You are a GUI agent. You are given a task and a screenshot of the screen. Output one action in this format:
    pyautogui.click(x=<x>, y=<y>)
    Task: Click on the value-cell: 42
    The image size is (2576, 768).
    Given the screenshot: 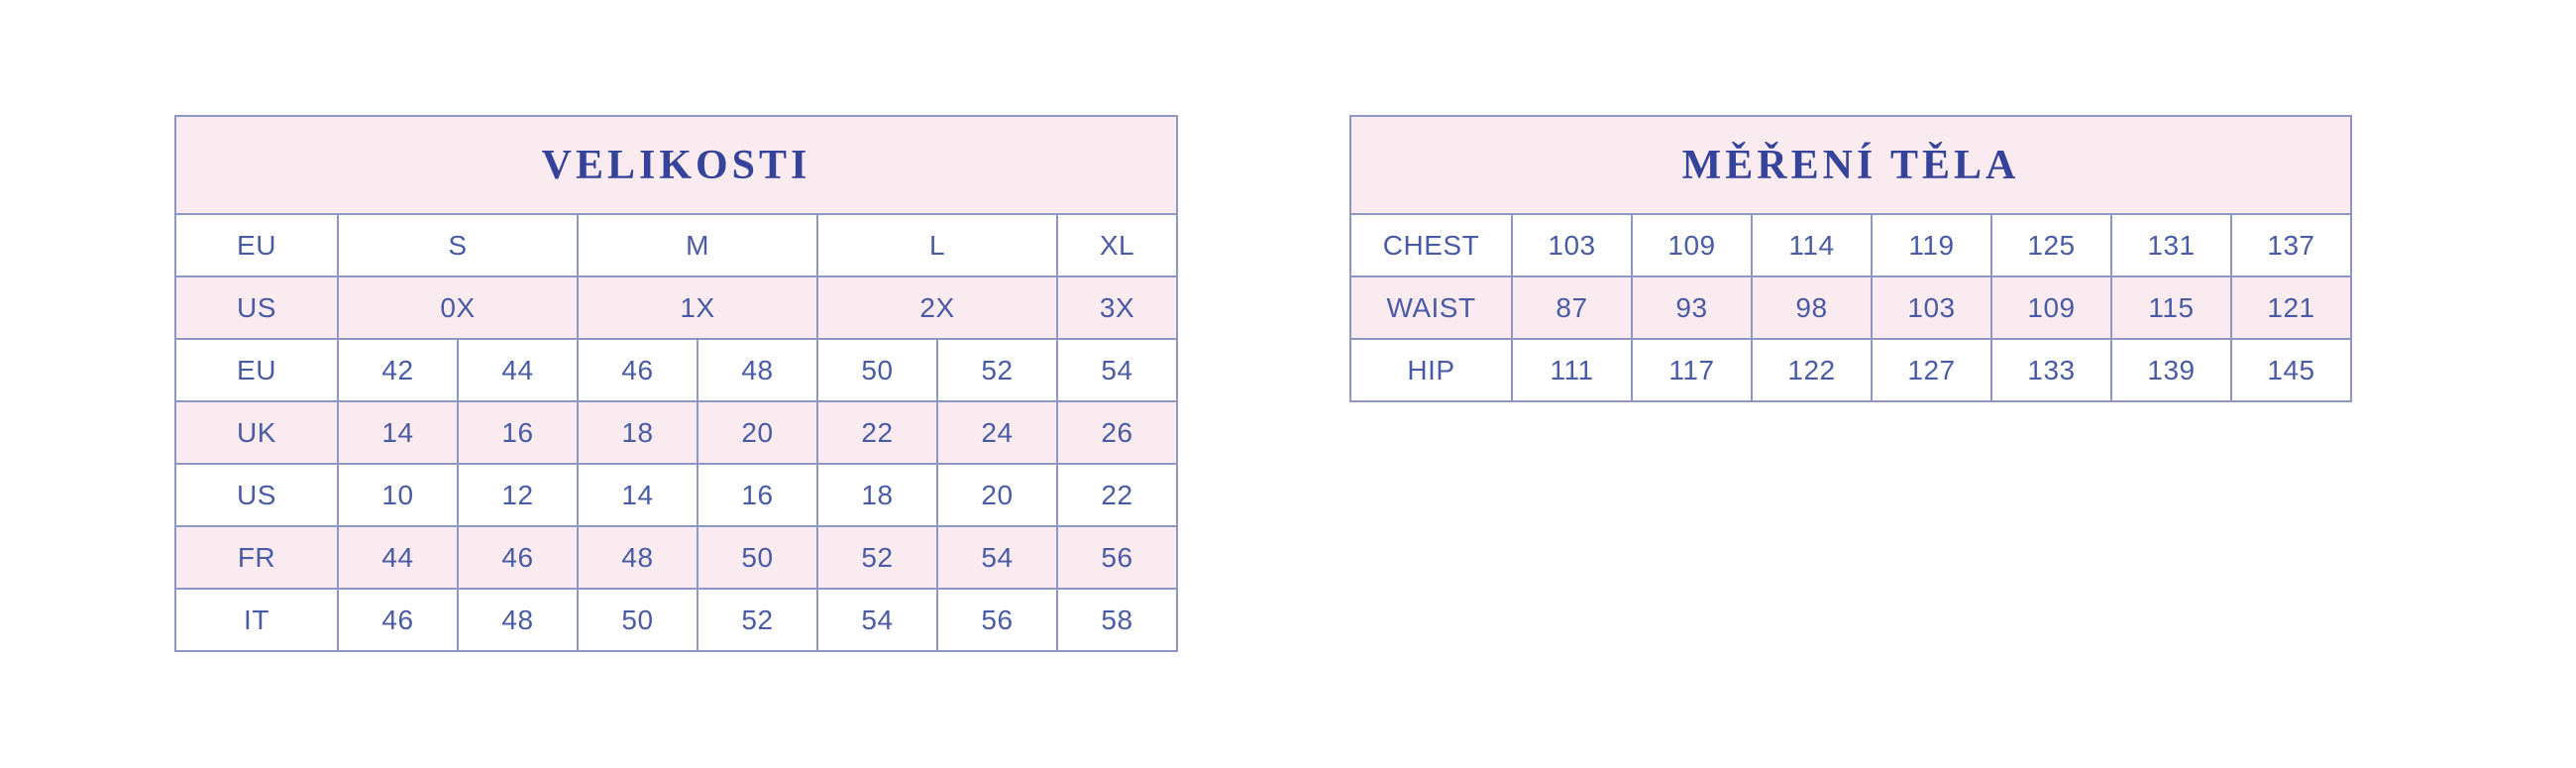 What is the action you would take?
    pyautogui.click(x=398, y=370)
    